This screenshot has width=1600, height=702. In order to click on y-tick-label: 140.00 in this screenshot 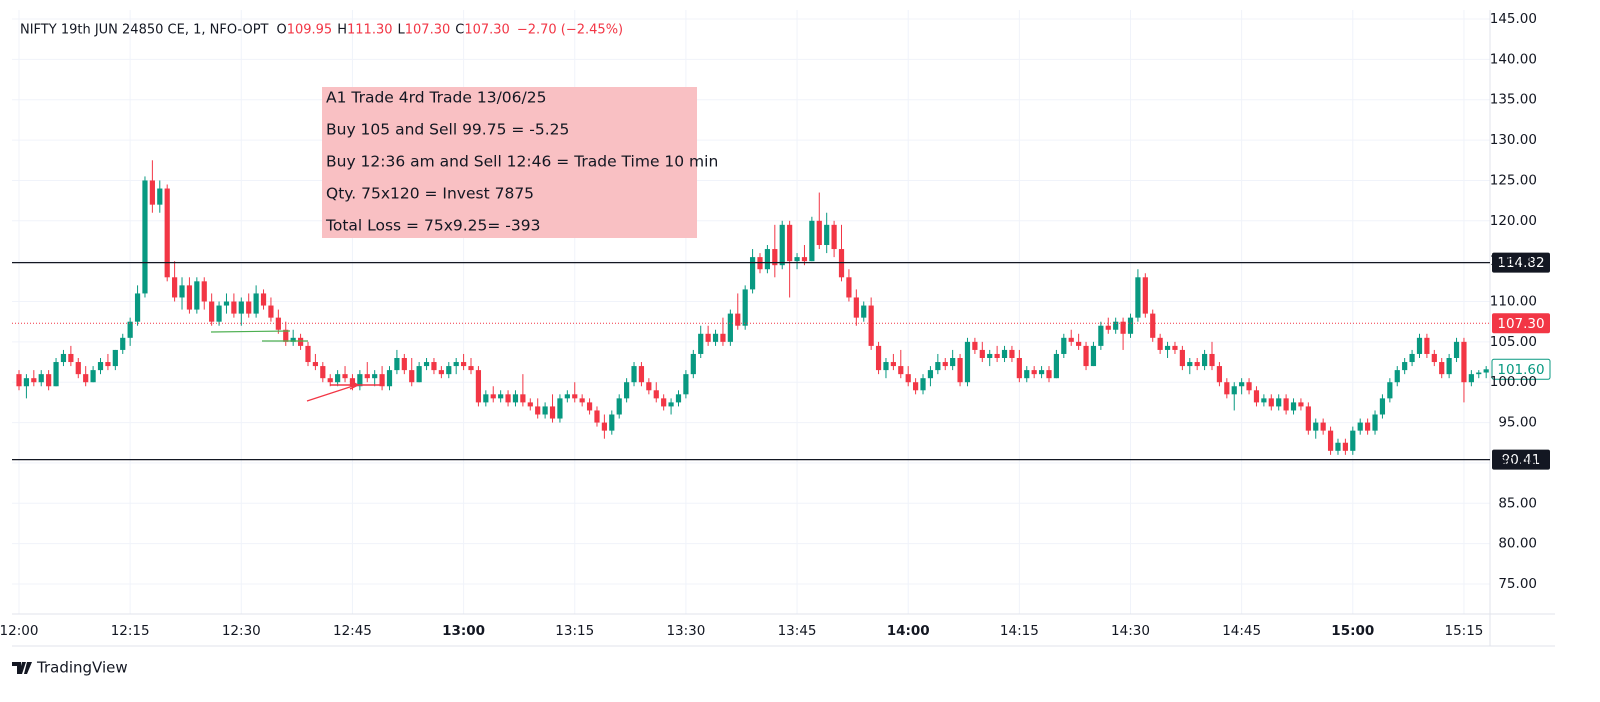, I will do `click(1513, 59)`.